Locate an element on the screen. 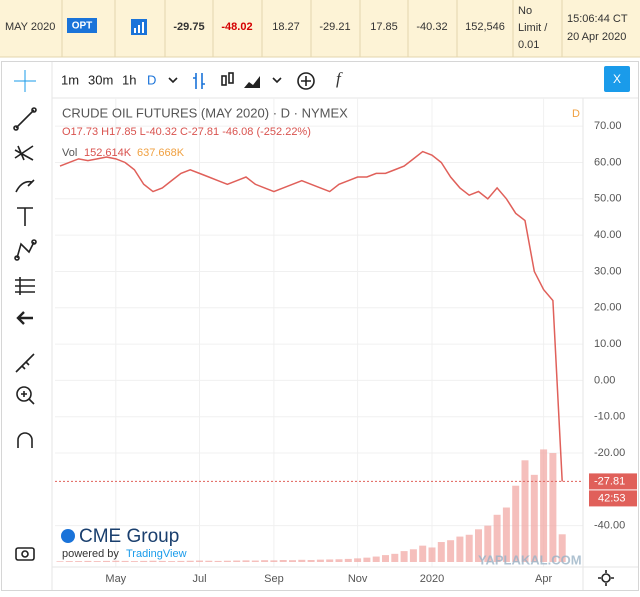 The width and height of the screenshot is (640, 597). badge-bg is located at coordinates (82, 25).